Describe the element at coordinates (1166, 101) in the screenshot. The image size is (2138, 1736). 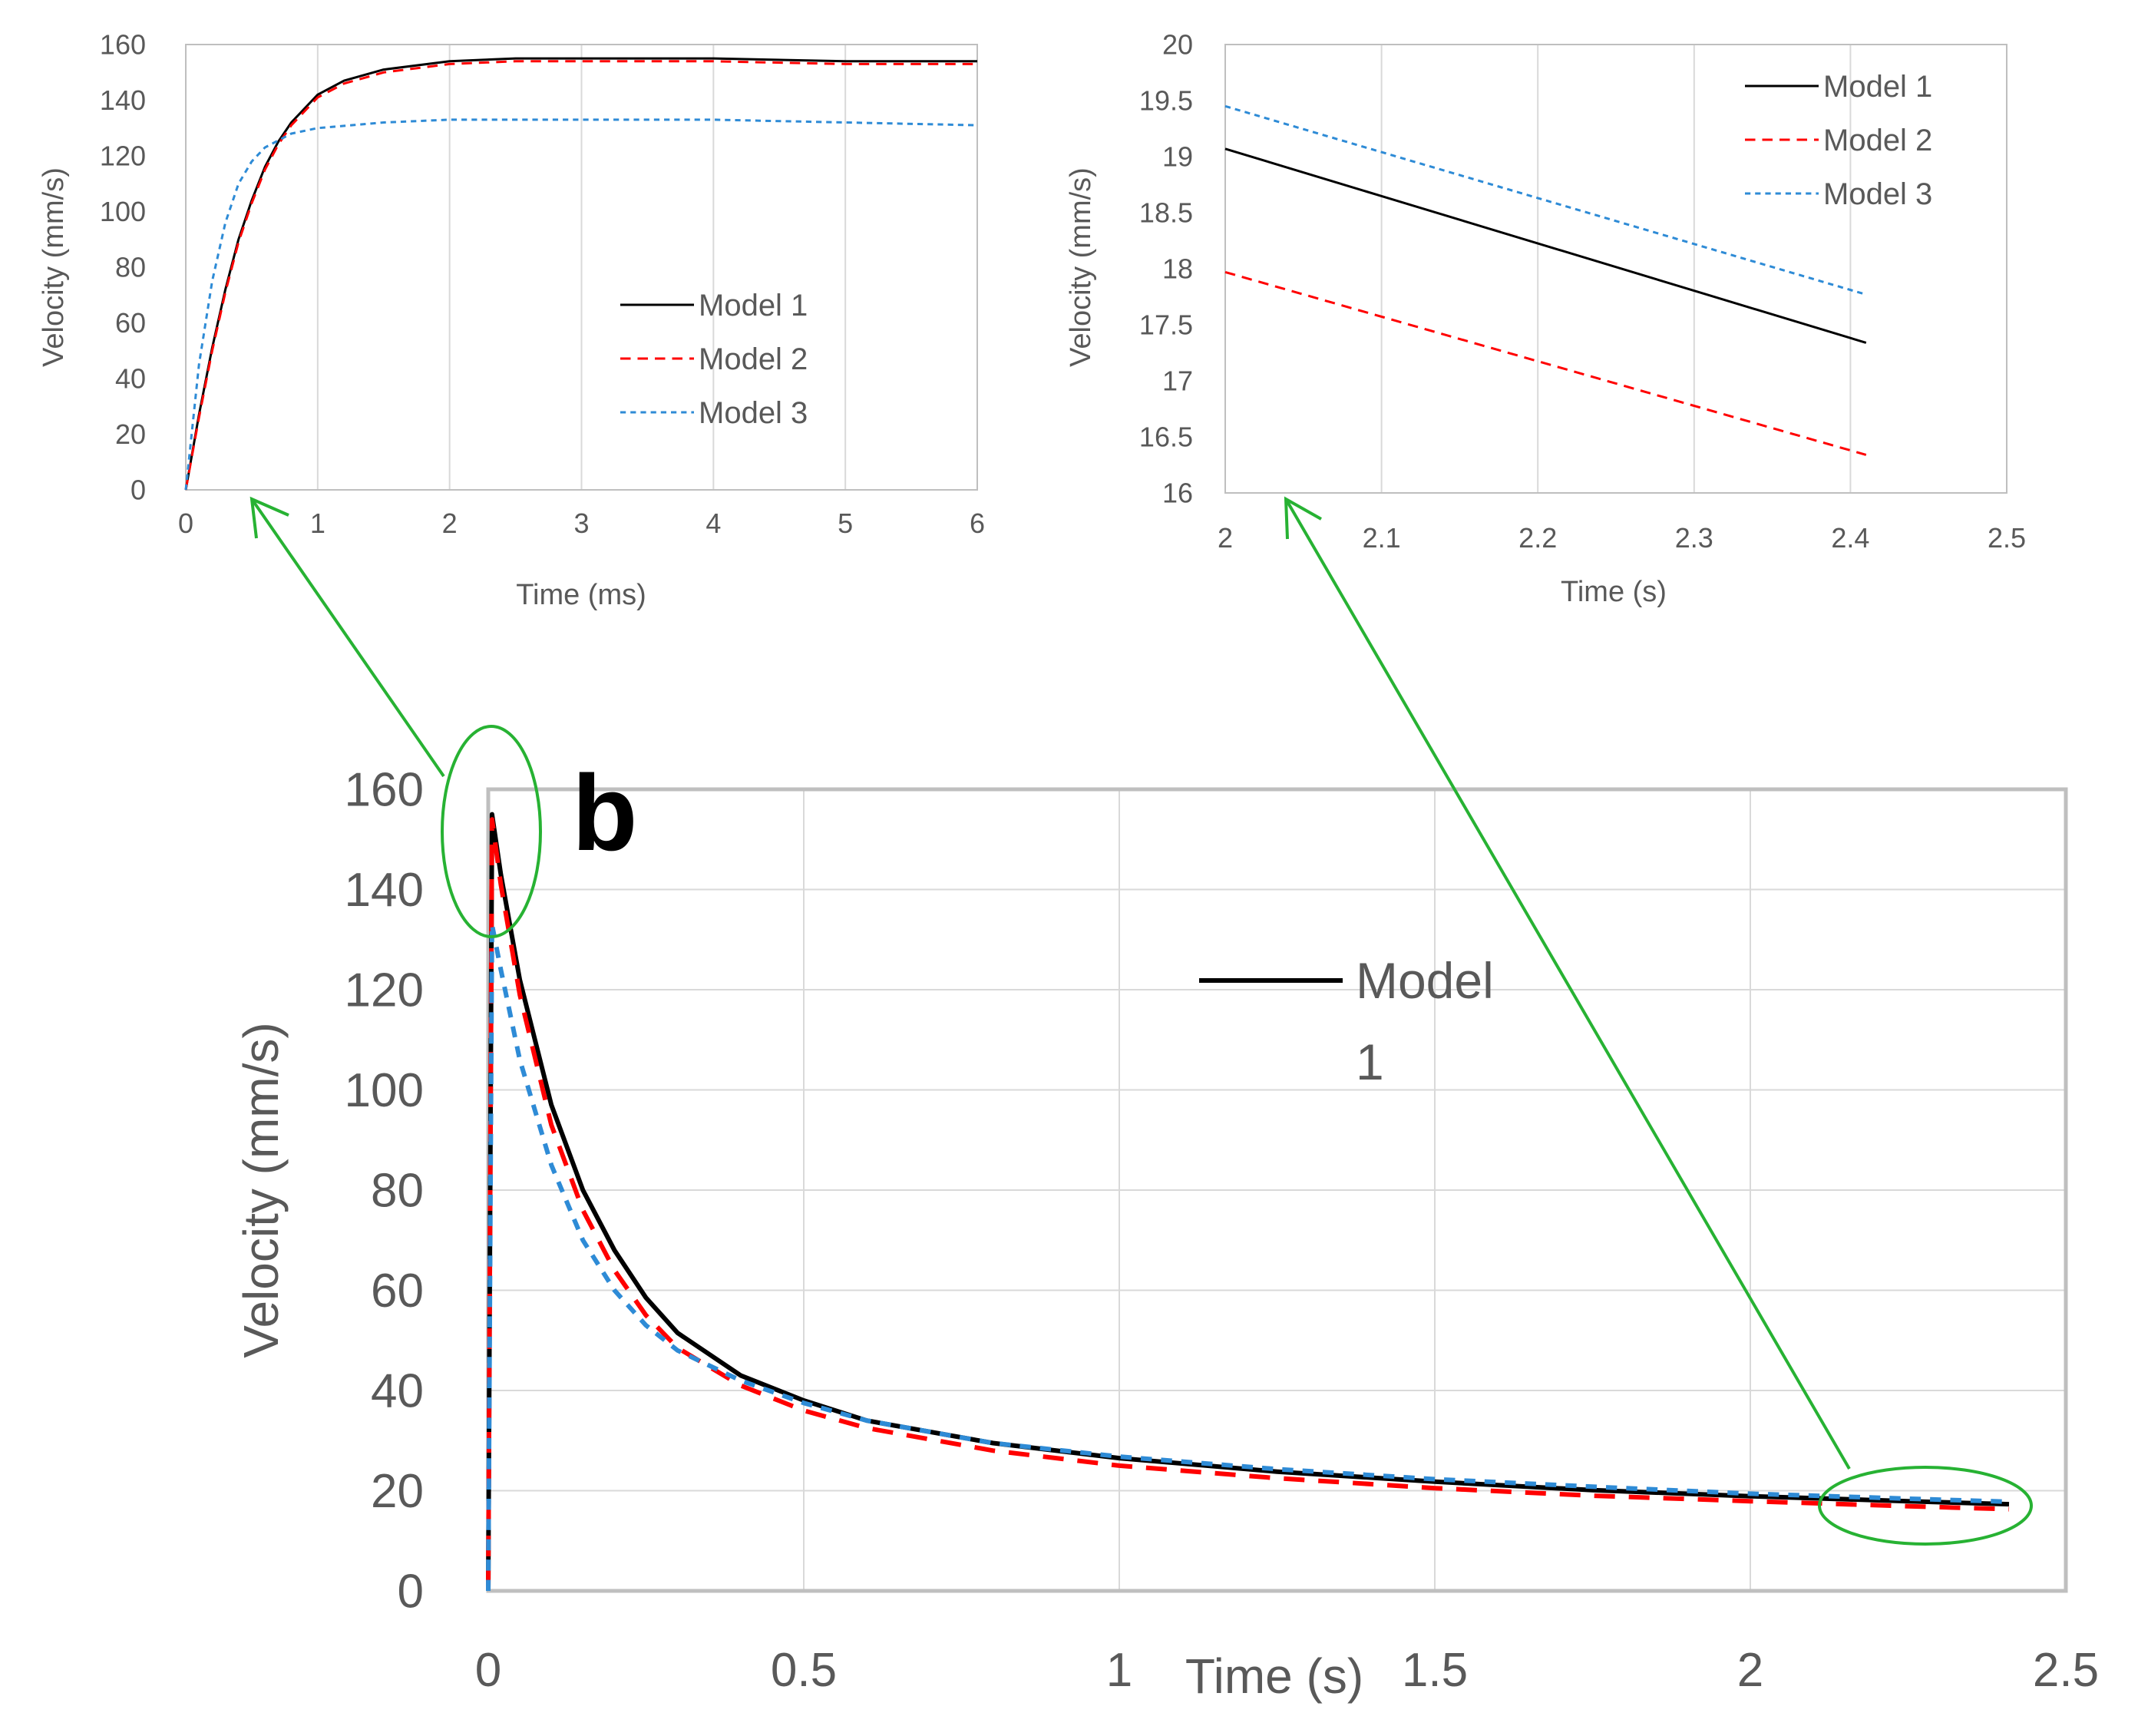
I see `y-tick-label: 19.5` at that location.